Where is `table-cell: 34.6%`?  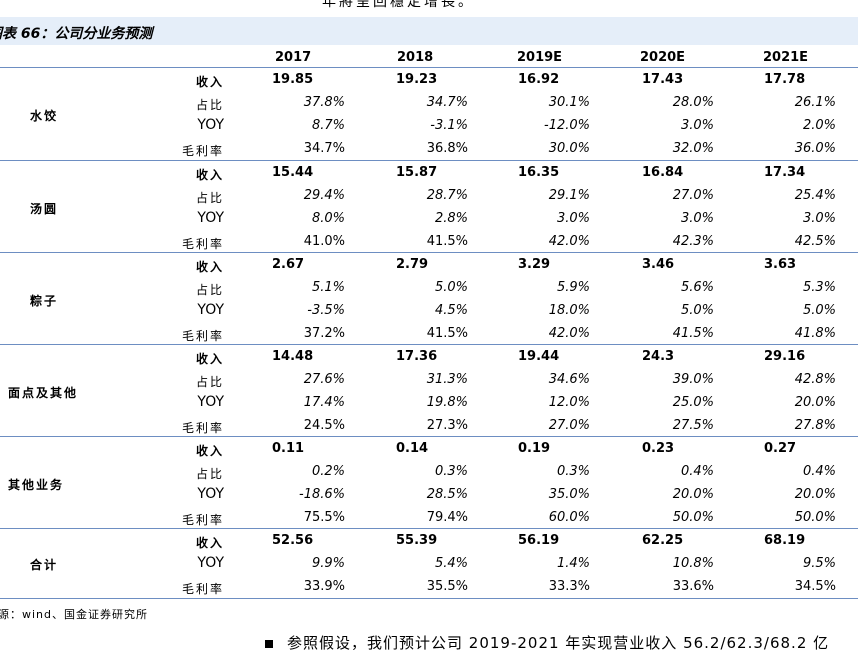
table-cell: 34.6% is located at coordinates (569, 379).